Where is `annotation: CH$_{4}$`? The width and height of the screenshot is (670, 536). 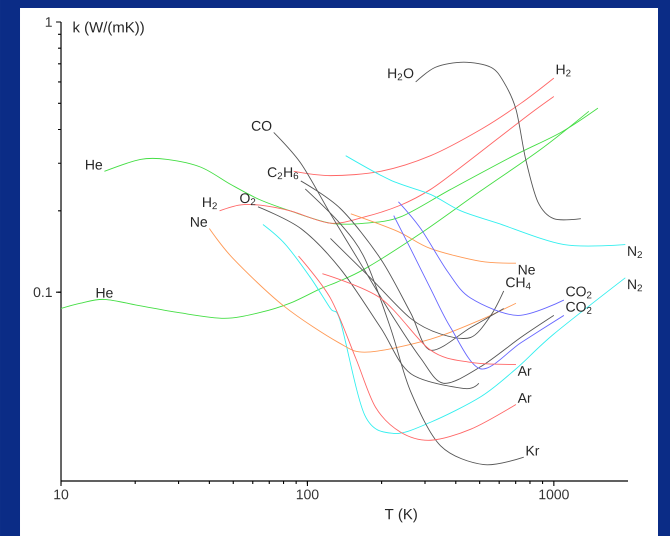
annotation: CH$_{4}$ is located at coordinates (518, 283).